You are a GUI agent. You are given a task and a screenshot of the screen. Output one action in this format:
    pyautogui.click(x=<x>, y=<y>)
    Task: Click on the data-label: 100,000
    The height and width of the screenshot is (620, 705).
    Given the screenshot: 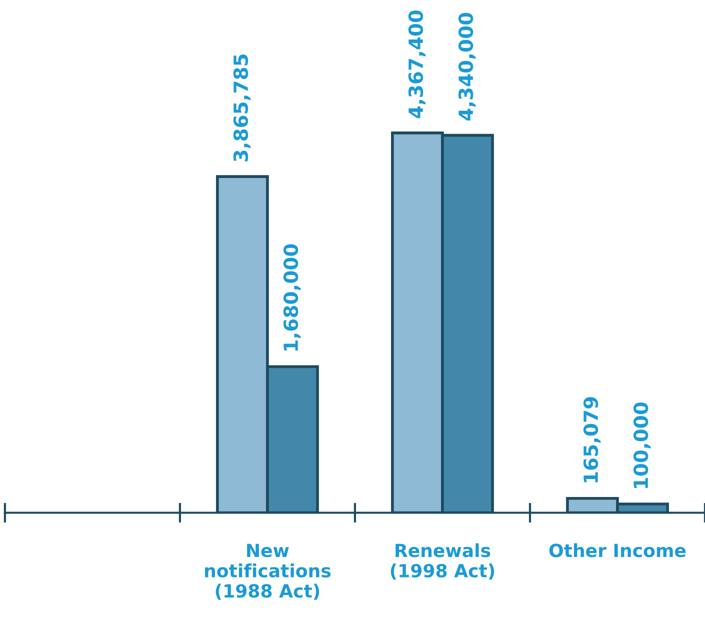 What is the action you would take?
    pyautogui.click(x=642, y=445)
    